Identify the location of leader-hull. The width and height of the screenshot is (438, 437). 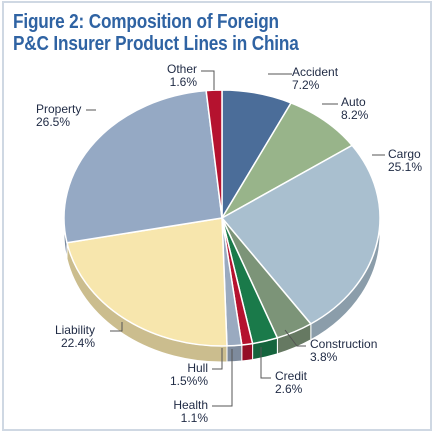
(217, 359).